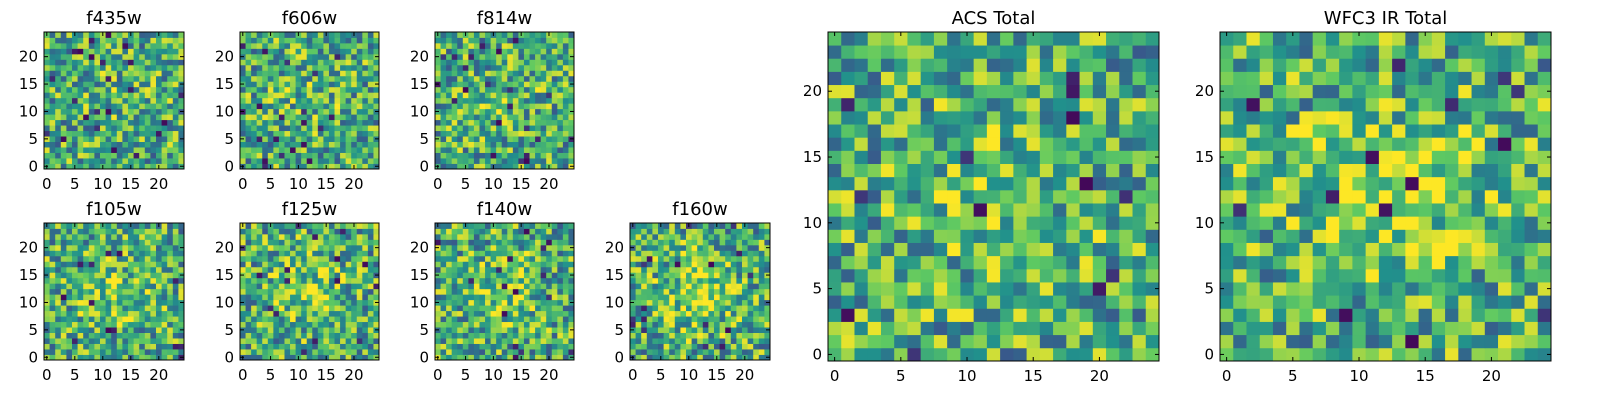 Image resolution: width=1600 pixels, height=400 pixels. I want to click on x-tick-label: 10, so click(493, 184).